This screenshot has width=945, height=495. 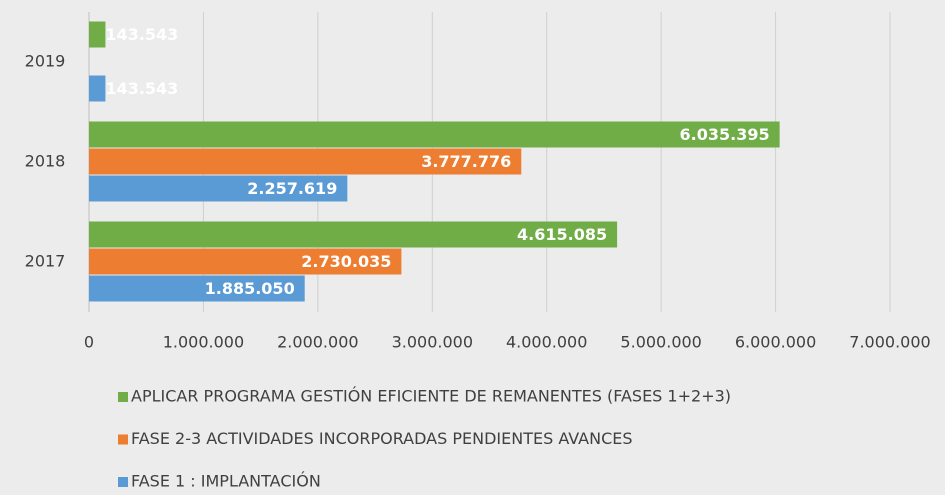 I want to click on x-tick-label: 6.000.000, so click(x=775, y=342).